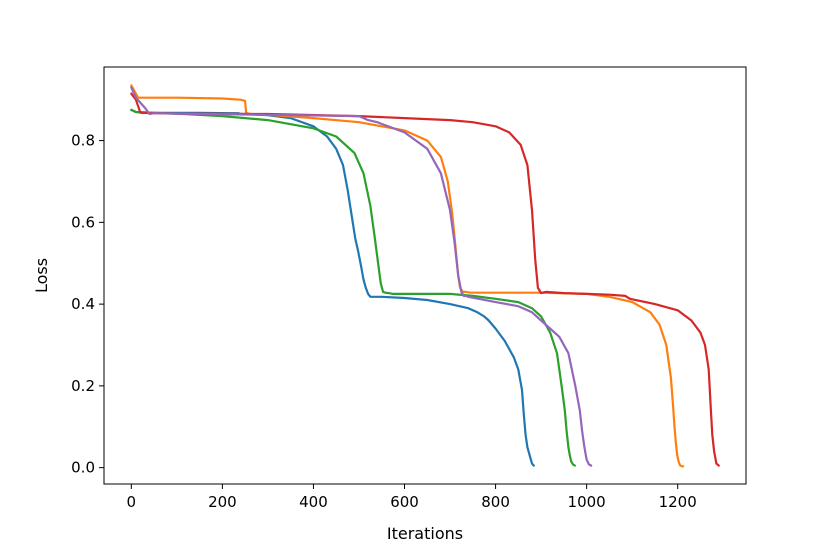  I want to click on x-tick-label: 1000, so click(587, 502).